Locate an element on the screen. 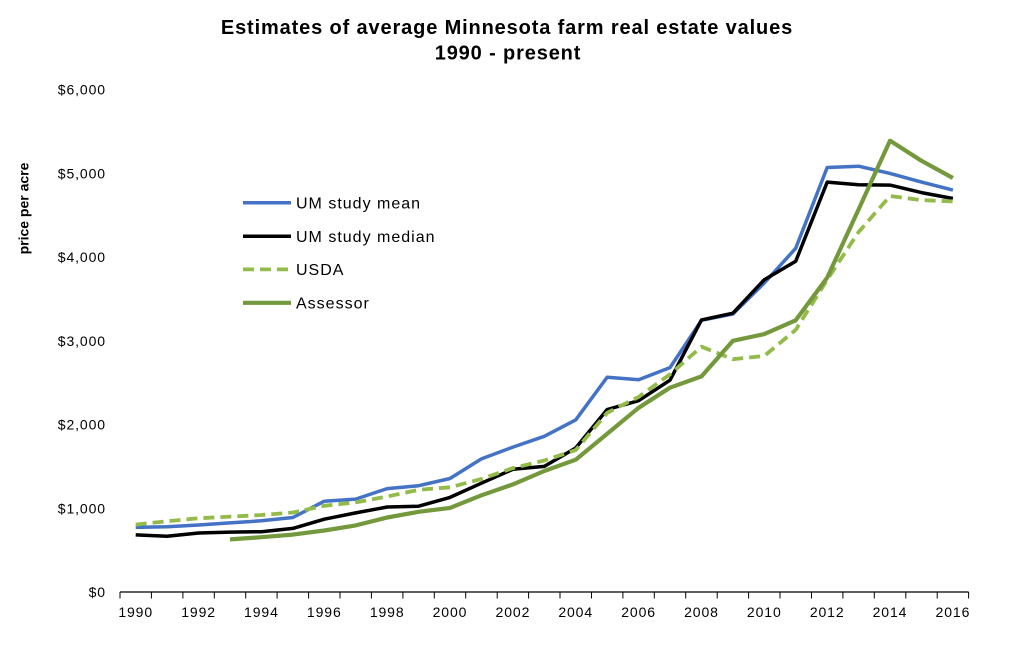 Image resolution: width=1024 pixels, height=657 pixels. svg-text: 1996 is located at coordinates (324, 612).